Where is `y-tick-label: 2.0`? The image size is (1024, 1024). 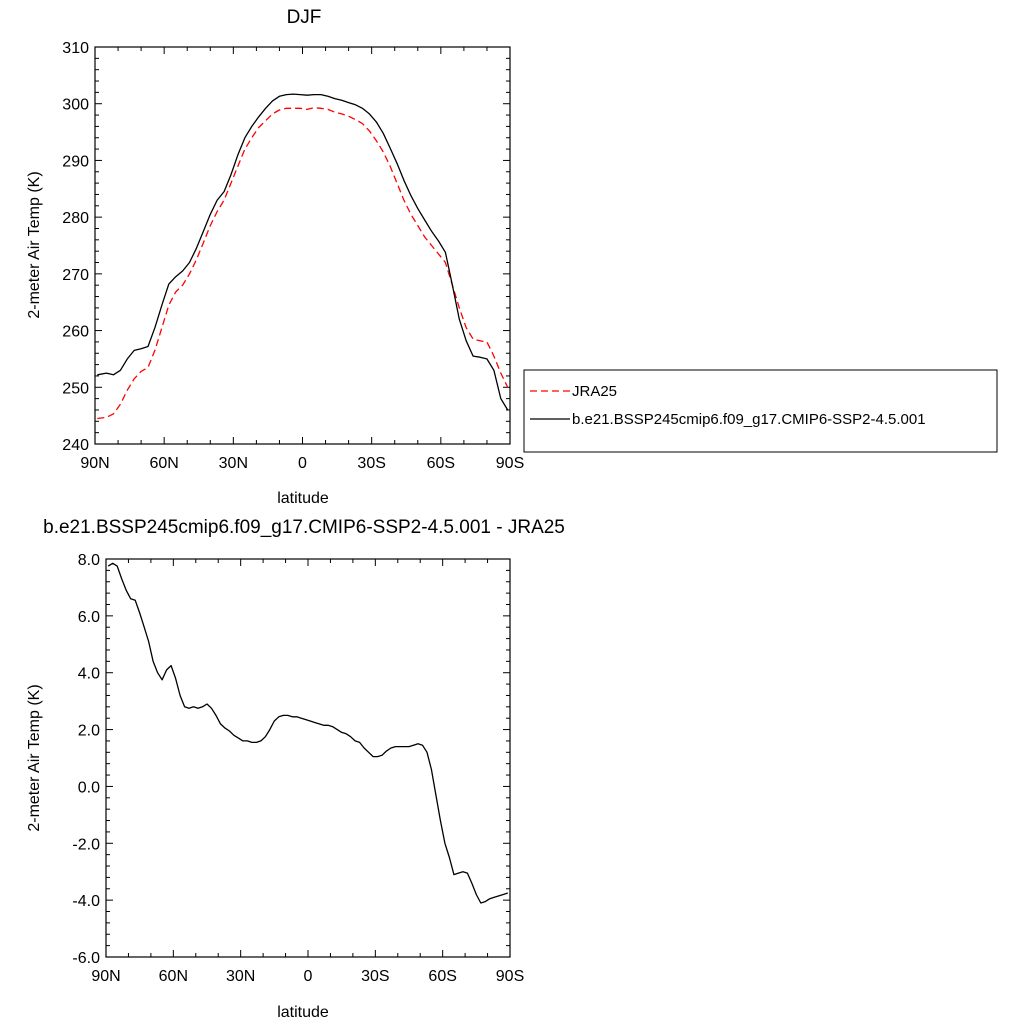 y-tick-label: 2.0 is located at coordinates (89, 731).